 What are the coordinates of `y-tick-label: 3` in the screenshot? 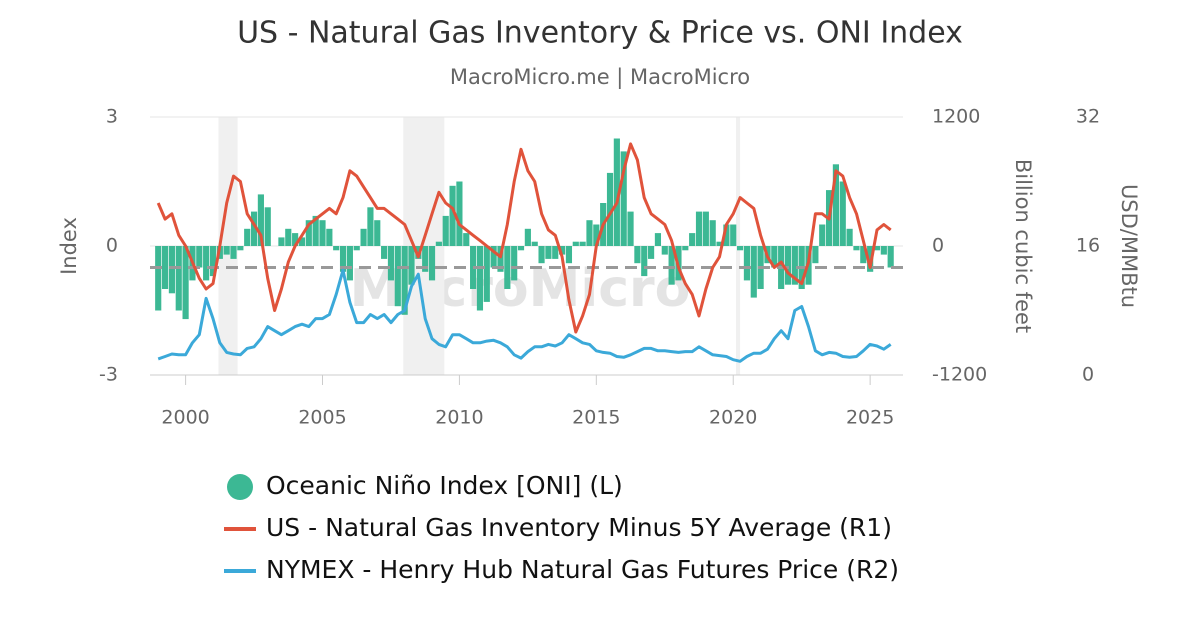 It's located at (112, 117).